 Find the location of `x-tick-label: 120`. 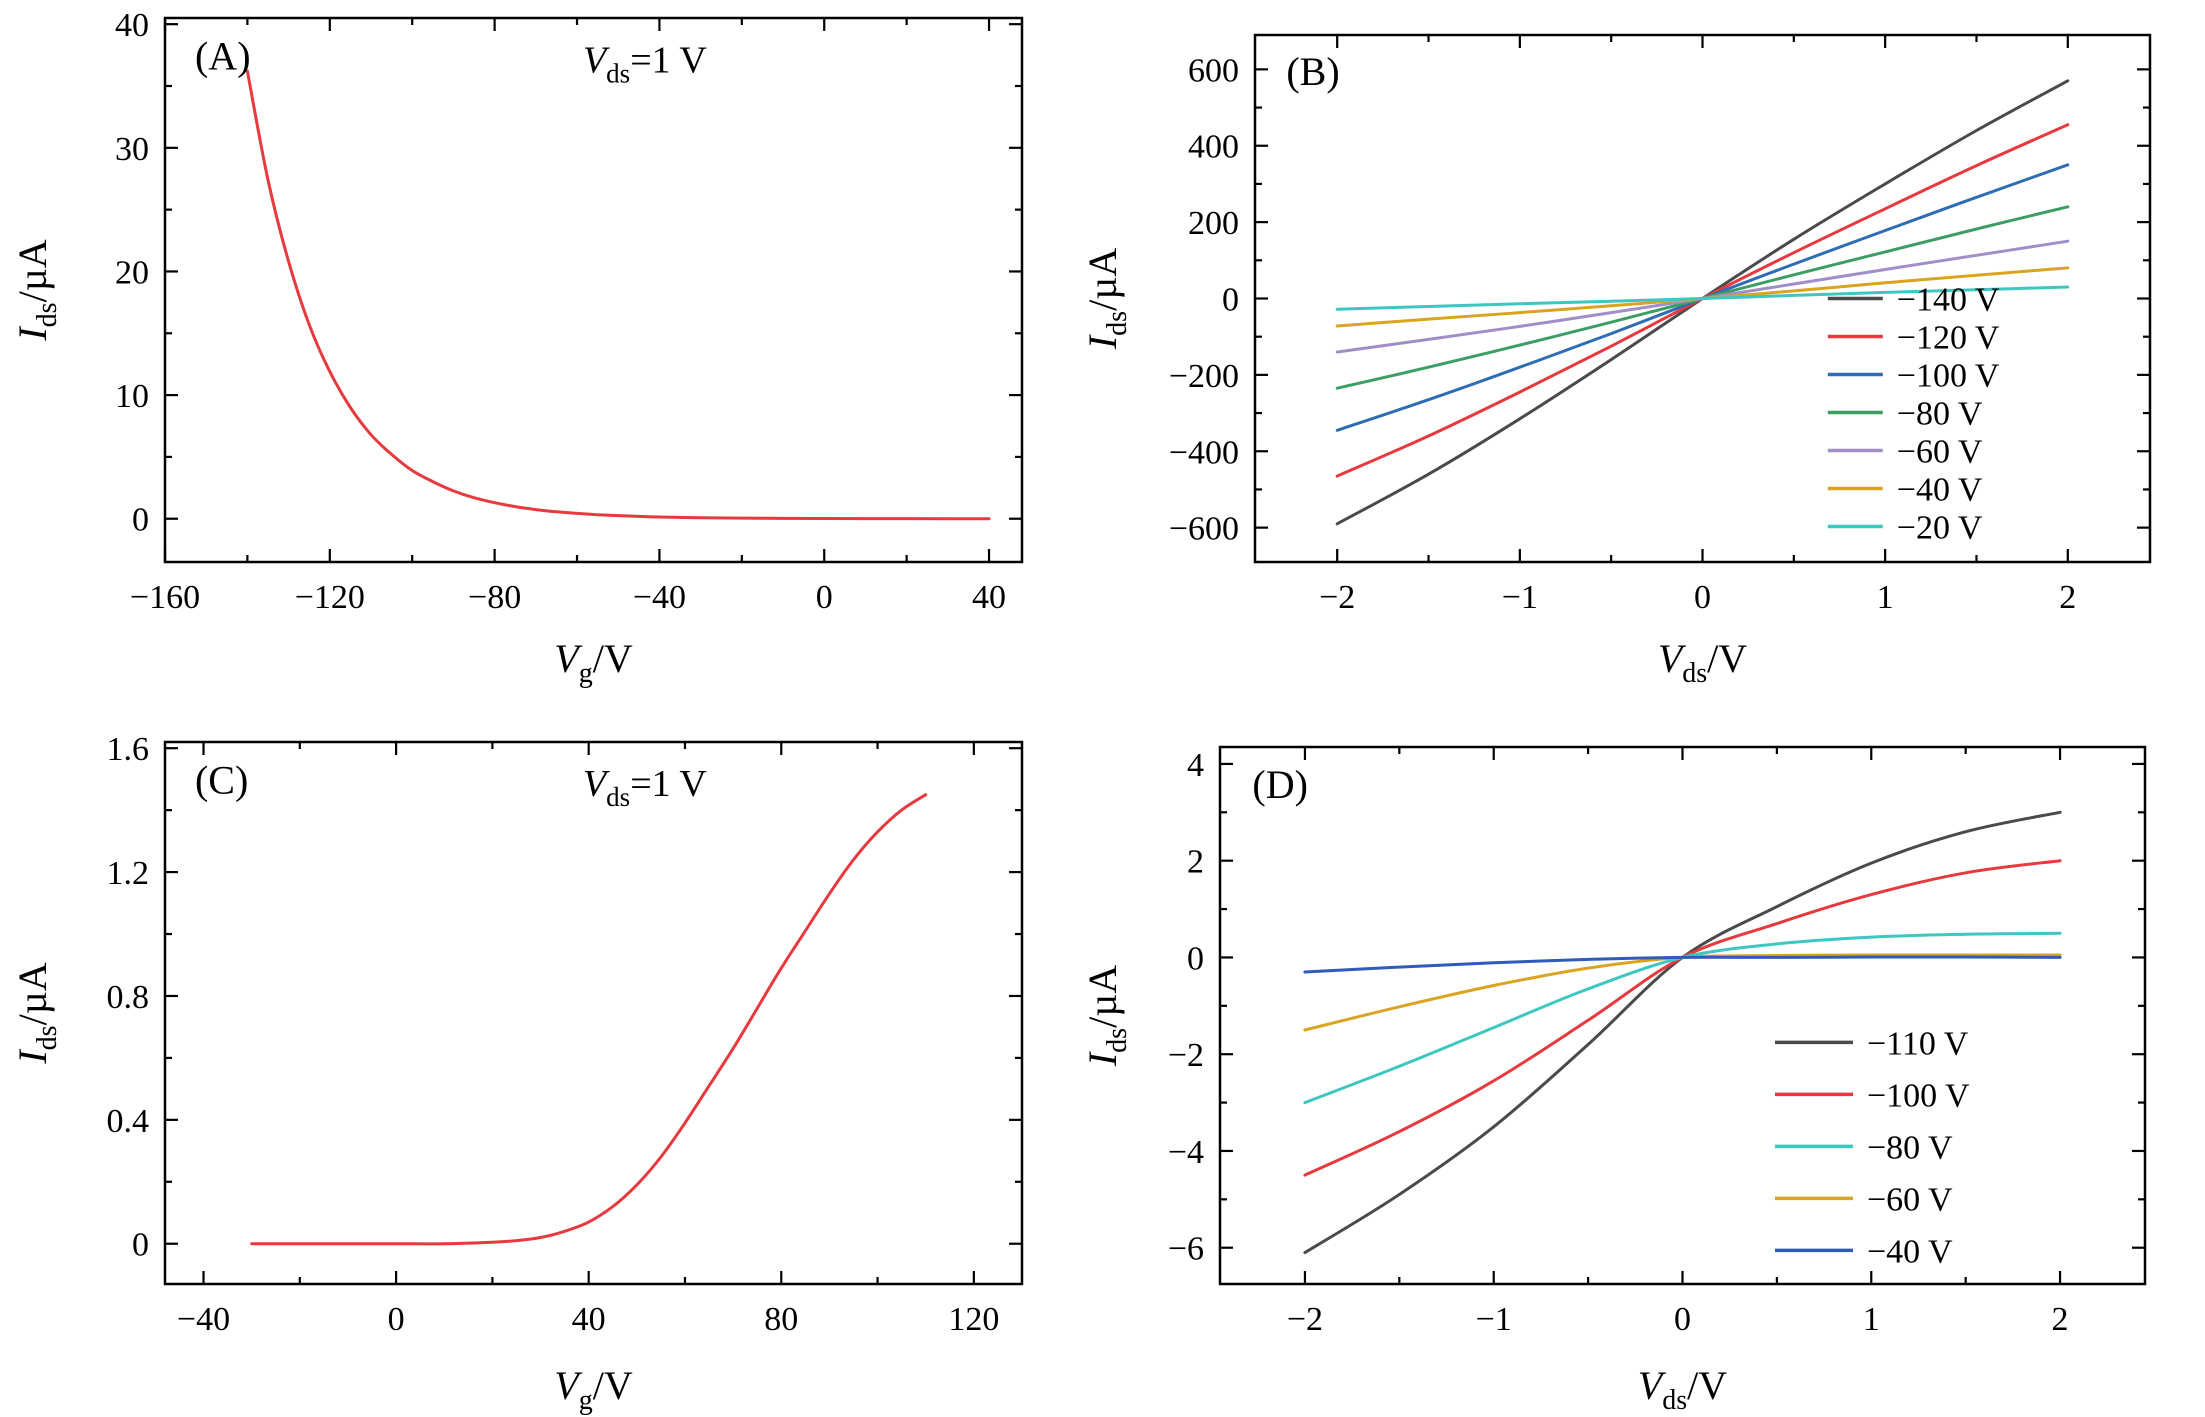

x-tick-label: 120 is located at coordinates (973, 1319).